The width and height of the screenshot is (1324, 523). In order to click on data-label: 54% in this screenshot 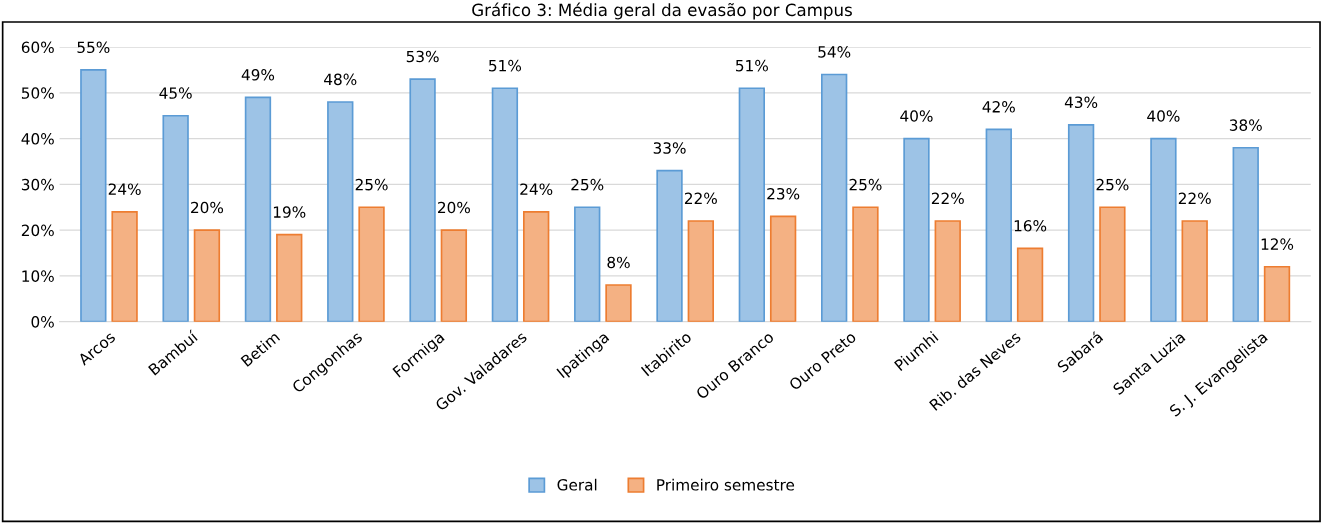, I will do `click(834, 52)`.